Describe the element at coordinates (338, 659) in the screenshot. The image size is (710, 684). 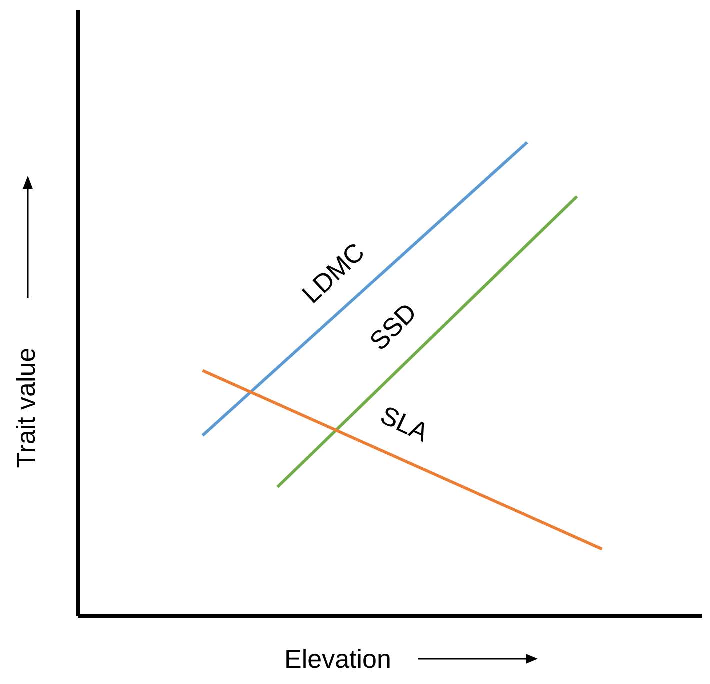
I see `x-axis-title: Elevation` at that location.